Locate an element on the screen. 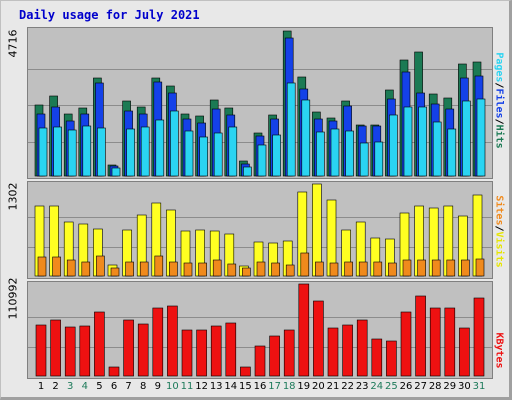 The width and height of the screenshot is (512, 400). bottom-legend: KBytes is located at coordinates (499, 351).